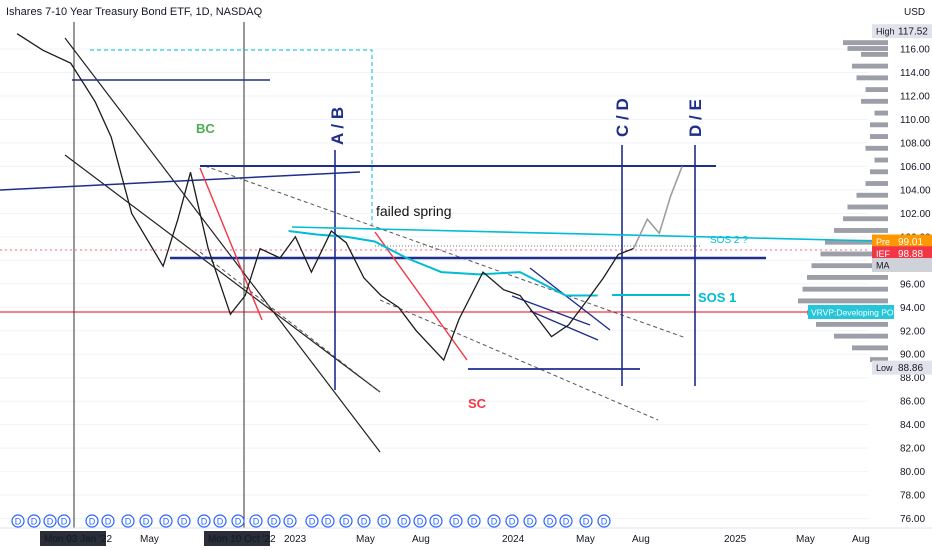  I want to click on y-tick-label: 84.00, so click(912, 425).